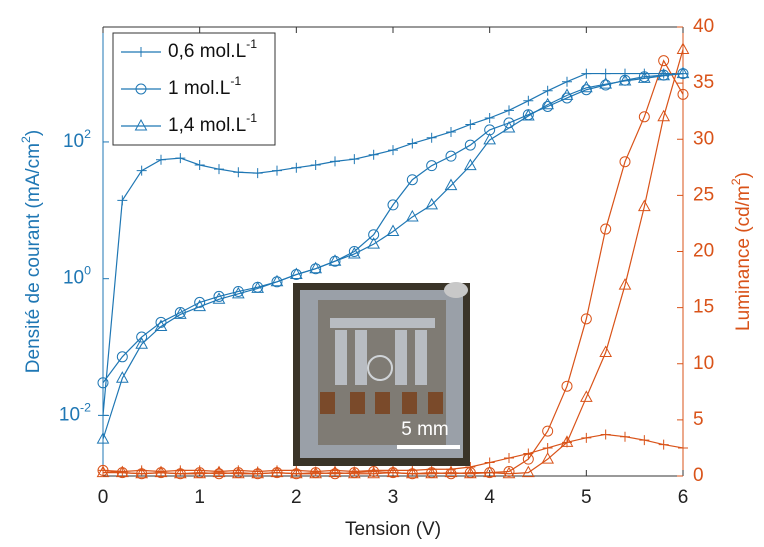 This screenshot has width=764, height=547. What do you see at coordinates (703, 307) in the screenshot?
I see `y2-tick-label: 15` at bounding box center [703, 307].